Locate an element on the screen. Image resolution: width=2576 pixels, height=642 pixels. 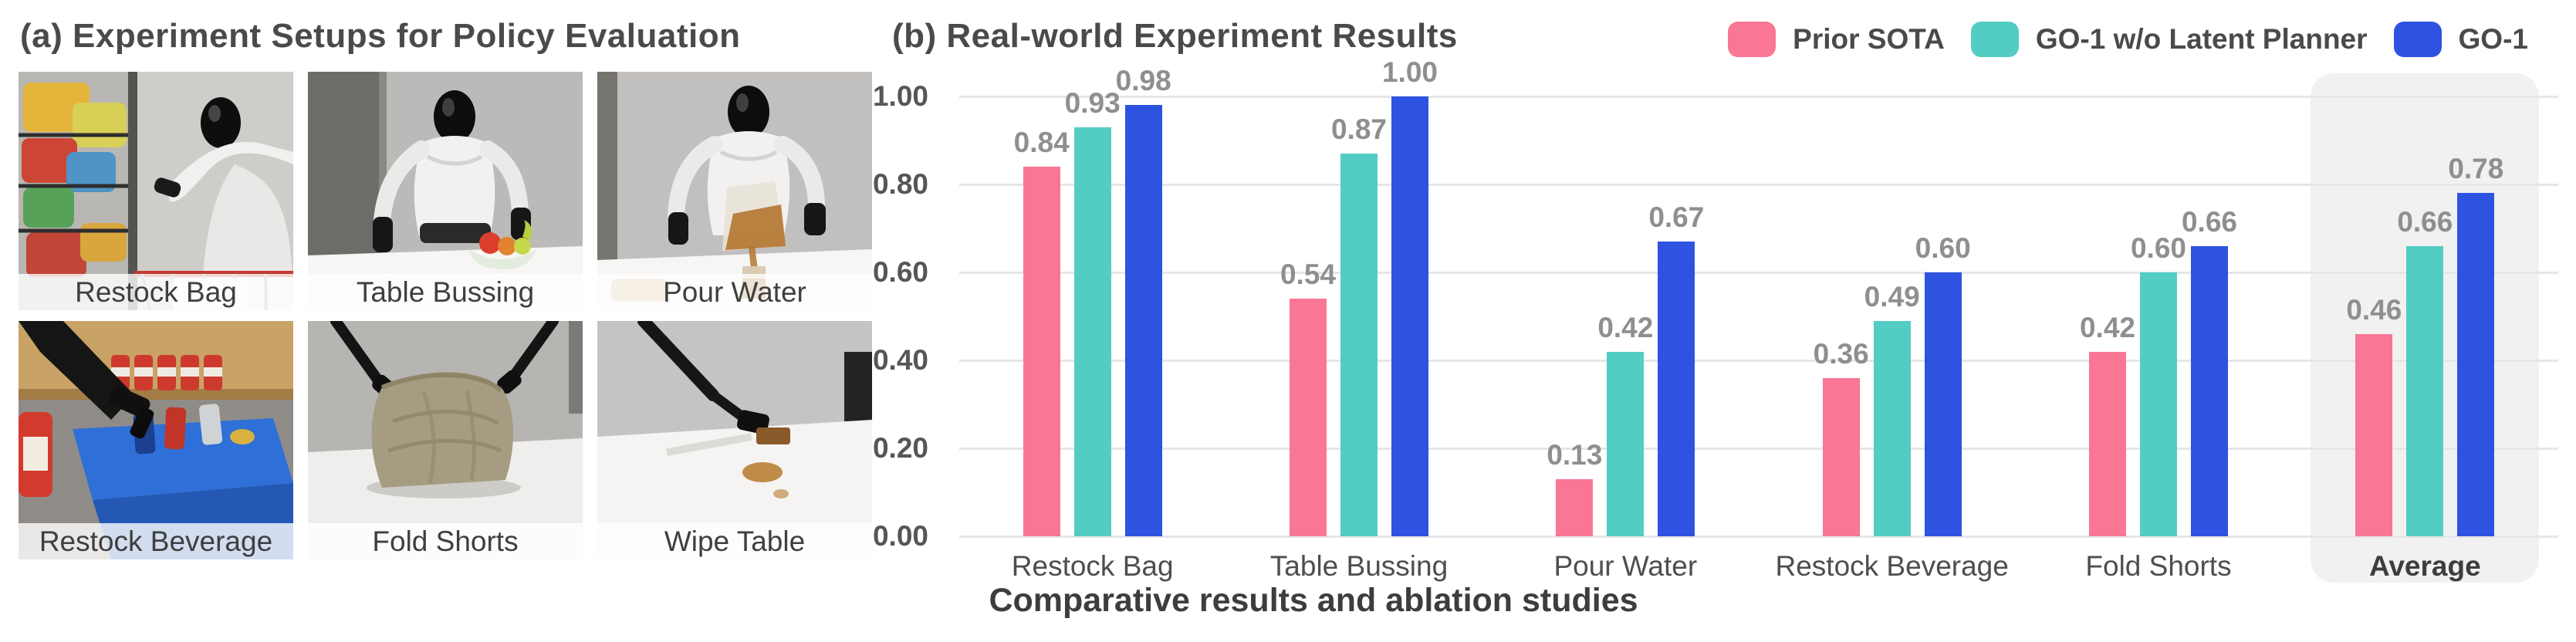
x-category-label: Pour Water is located at coordinates (1626, 566).